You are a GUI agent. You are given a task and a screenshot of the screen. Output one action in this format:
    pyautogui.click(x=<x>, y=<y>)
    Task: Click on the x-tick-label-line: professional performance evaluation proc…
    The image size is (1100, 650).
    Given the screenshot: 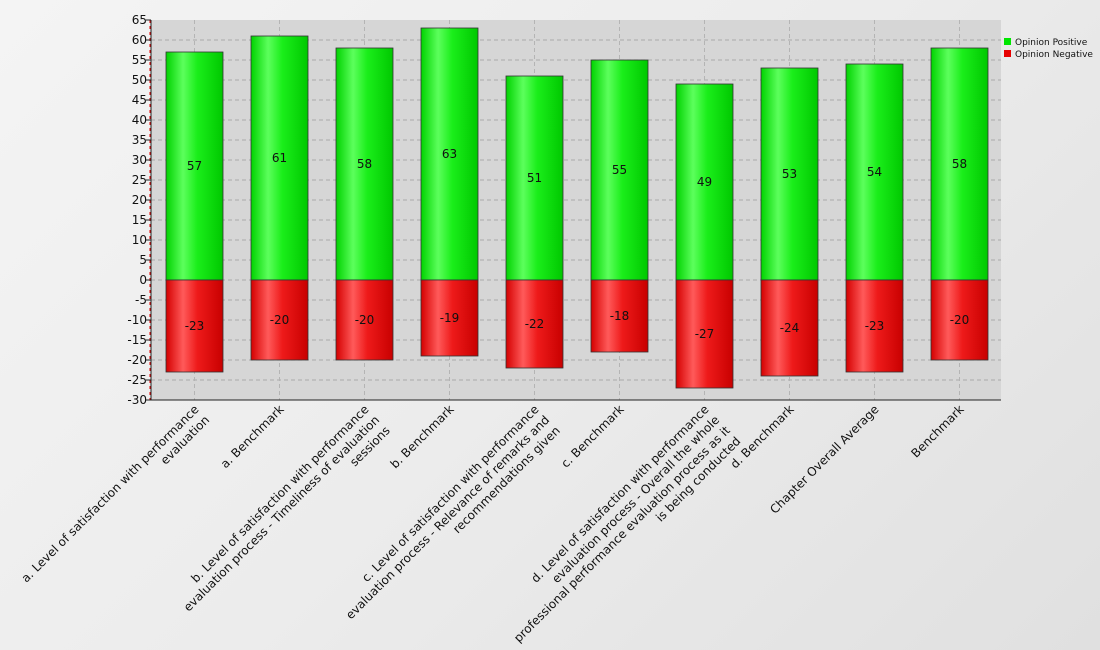 What is the action you would take?
    pyautogui.click(x=622, y=534)
    